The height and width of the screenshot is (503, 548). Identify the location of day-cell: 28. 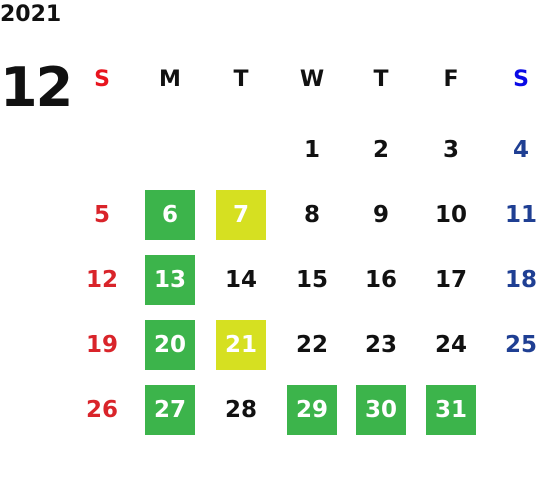
(240, 410).